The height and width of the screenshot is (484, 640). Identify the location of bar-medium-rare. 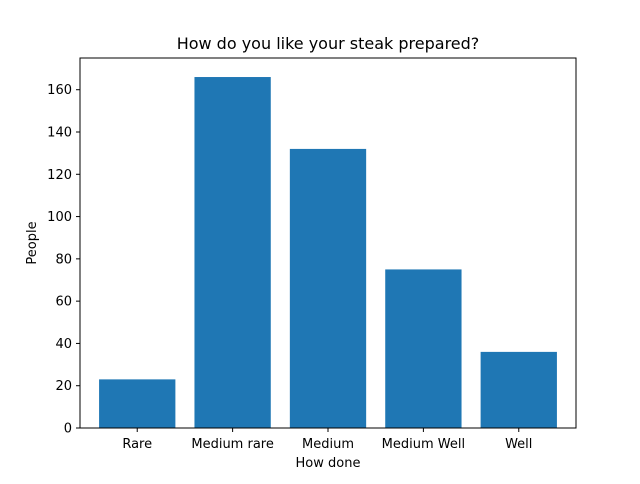
(232, 253).